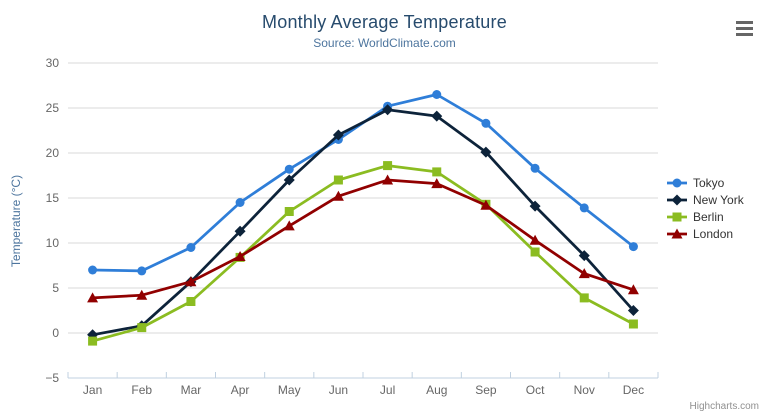  Describe the element at coordinates (705, 208) in the screenshot. I see `legend: Tokyo New York Berlin London` at that location.